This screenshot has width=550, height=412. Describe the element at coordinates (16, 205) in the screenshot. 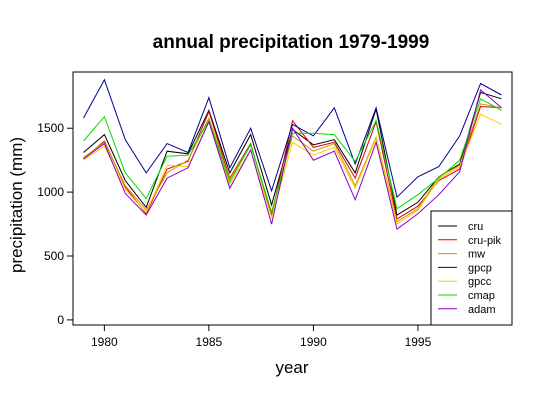

I see `y-axis-label: precipitation (mm)` at that location.